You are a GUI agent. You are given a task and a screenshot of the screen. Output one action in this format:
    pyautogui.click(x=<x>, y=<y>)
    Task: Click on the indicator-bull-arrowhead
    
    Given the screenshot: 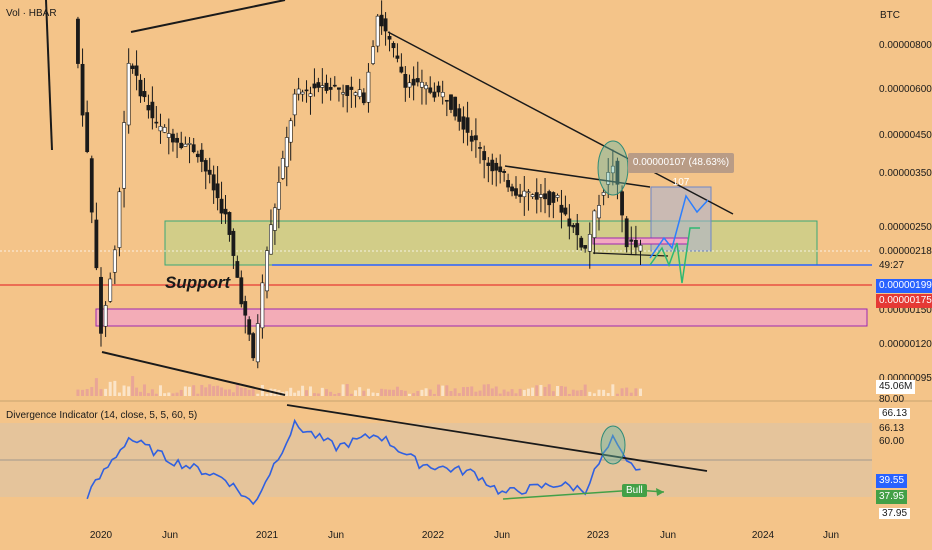 What is the action you would take?
    pyautogui.click(x=660, y=492)
    